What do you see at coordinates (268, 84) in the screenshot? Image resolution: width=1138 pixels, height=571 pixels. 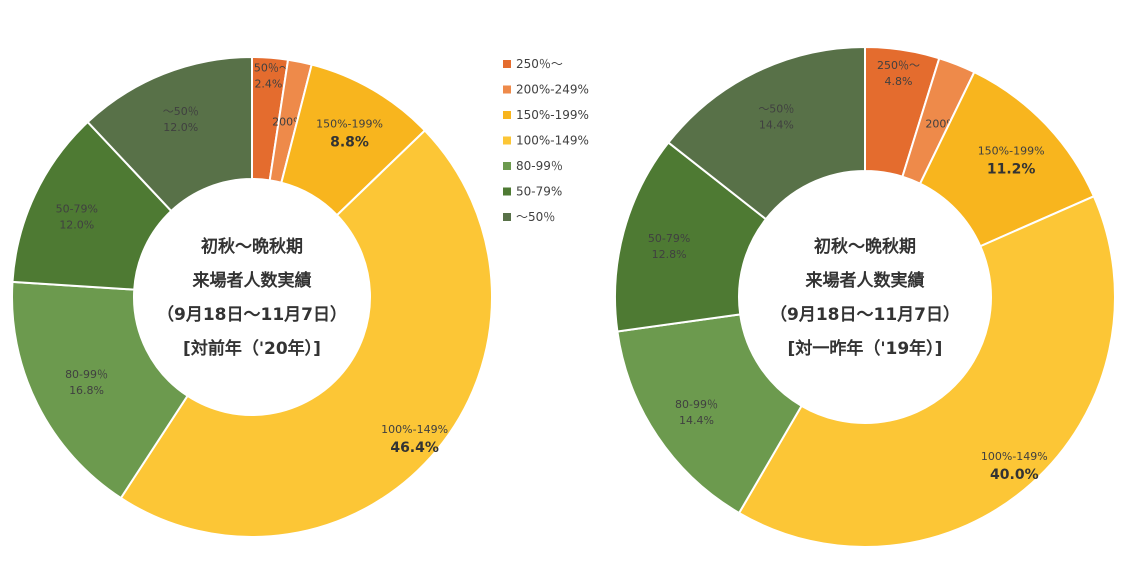 I see `slice-pct-0: 2.4%` at bounding box center [268, 84].